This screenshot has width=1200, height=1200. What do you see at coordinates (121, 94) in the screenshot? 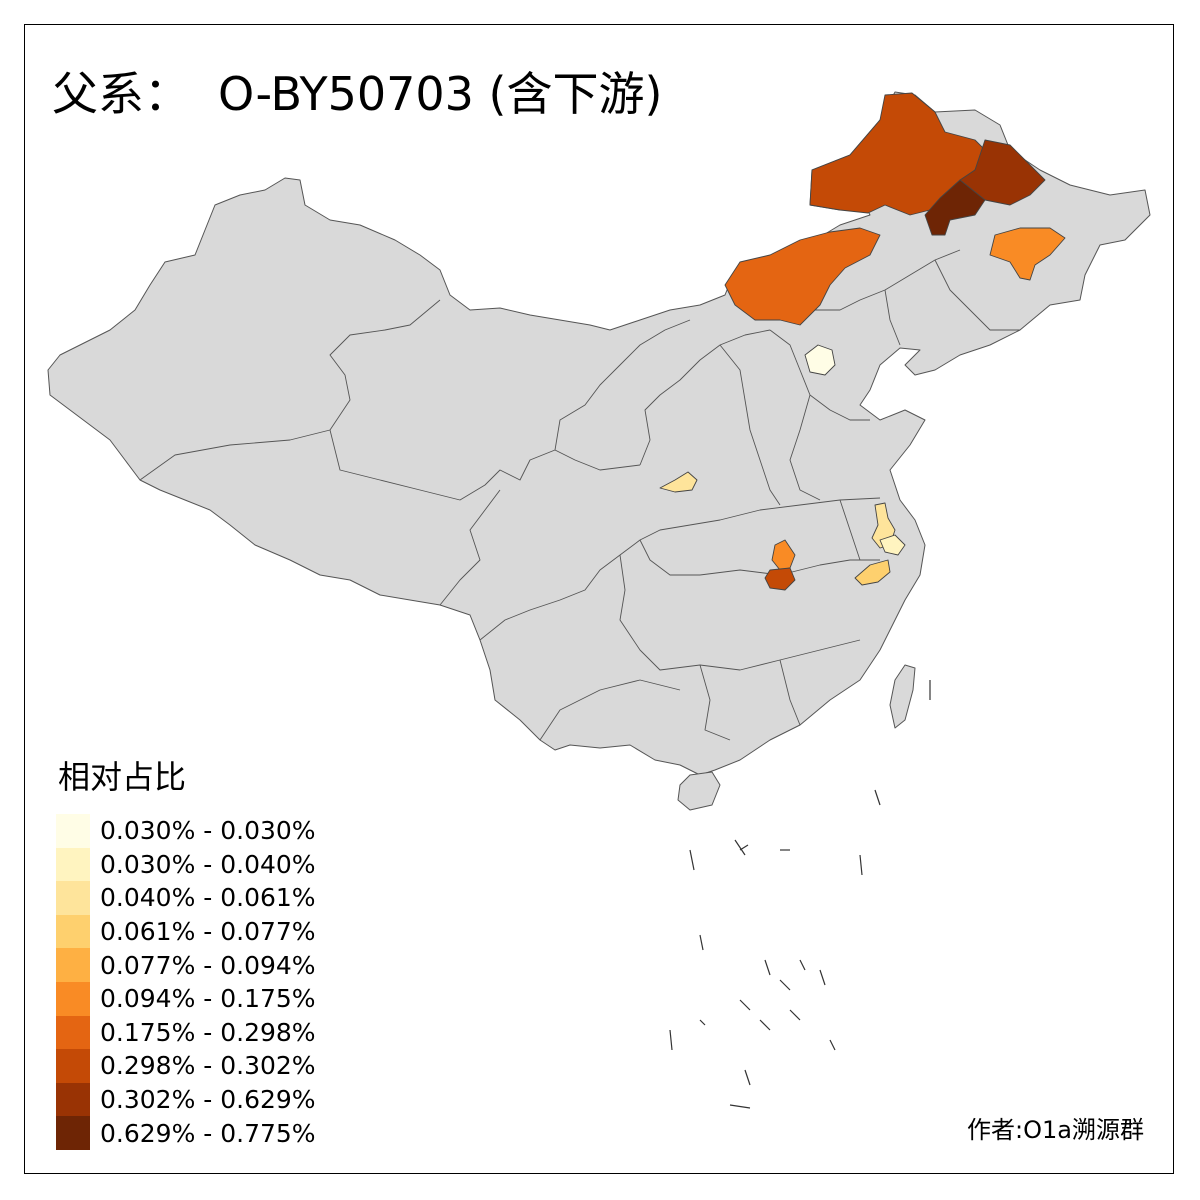
I see `title-prefix: 父系：` at bounding box center [121, 94].